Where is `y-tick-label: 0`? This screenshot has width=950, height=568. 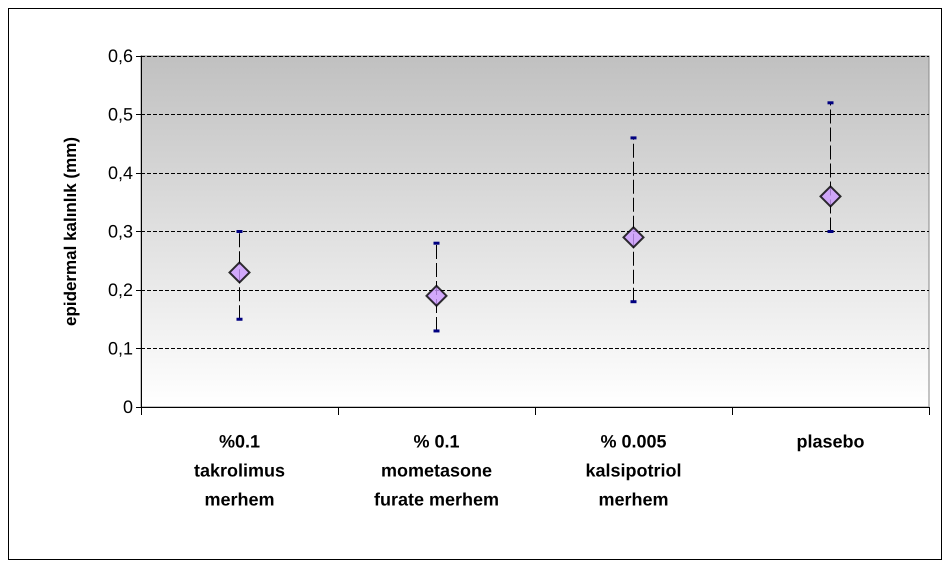
y-tick-label: 0 is located at coordinates (127, 407).